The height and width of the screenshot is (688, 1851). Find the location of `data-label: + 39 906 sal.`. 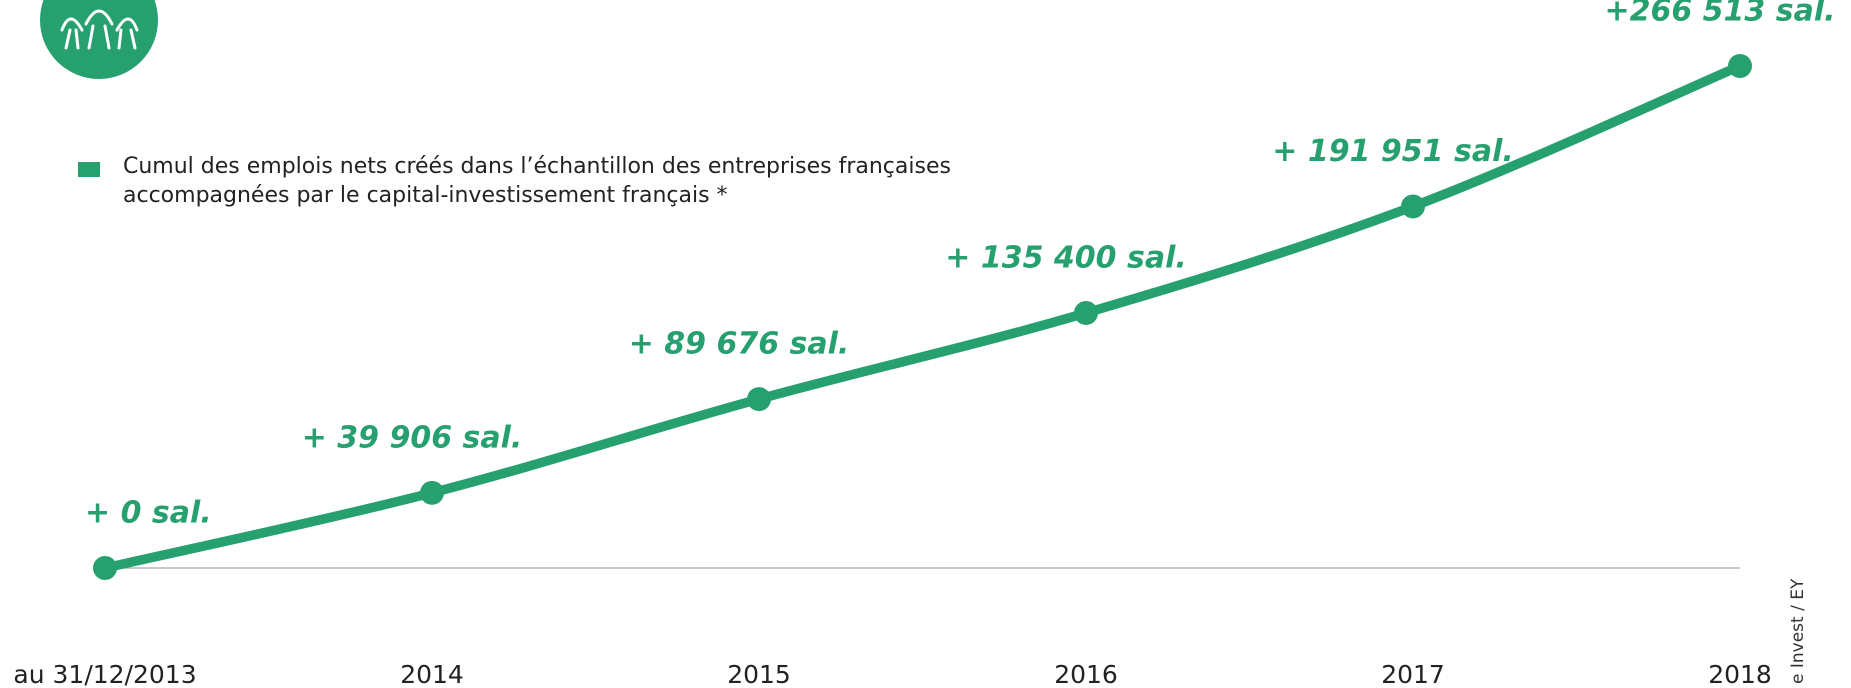

data-label: + 39 906 sal. is located at coordinates (412, 437).